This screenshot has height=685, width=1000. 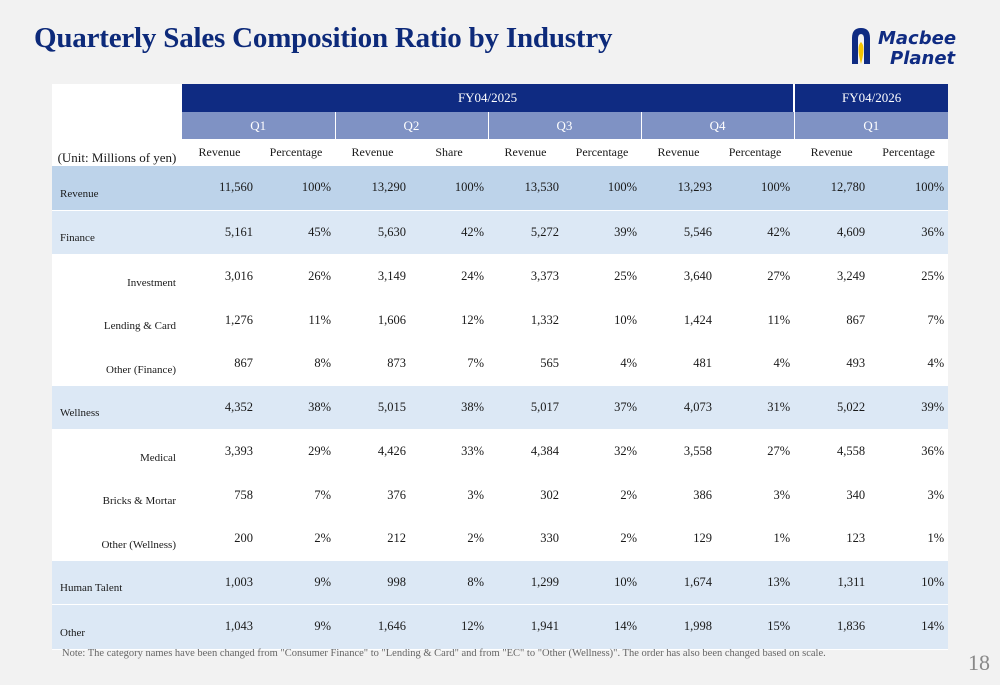 I want to click on row-label: Finance, so click(x=117, y=232).